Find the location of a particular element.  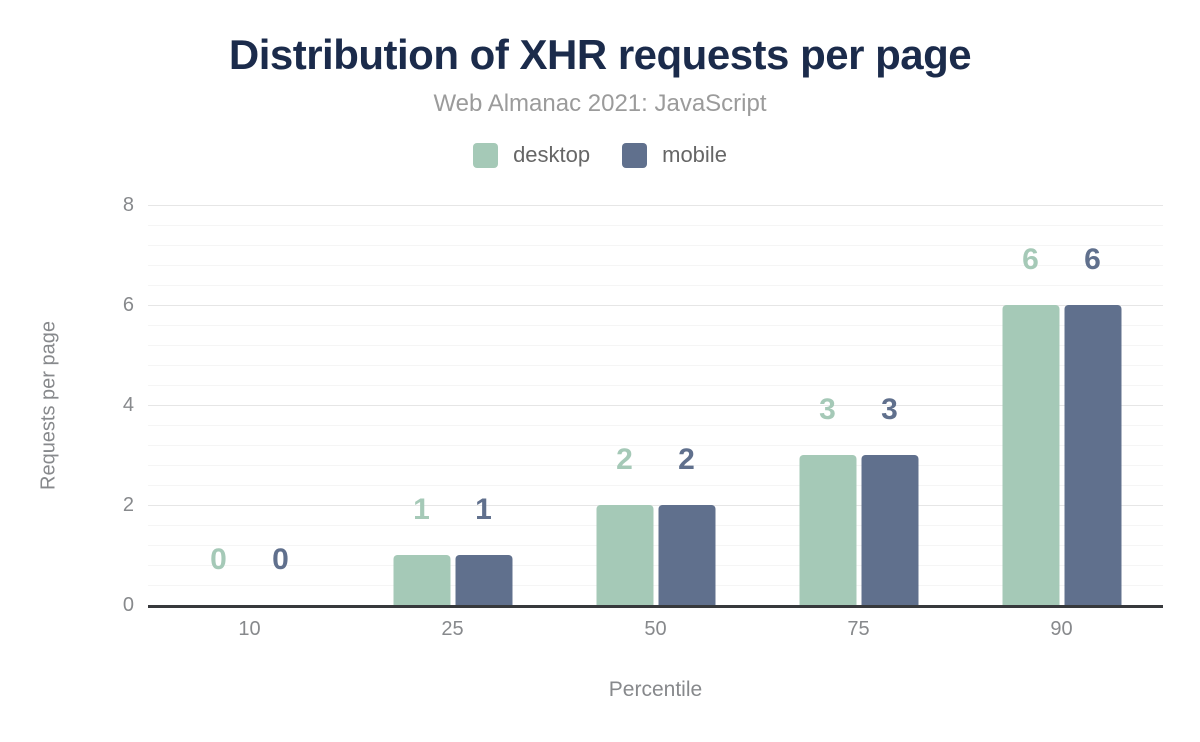

bar-value-mobile-p25: 1 is located at coordinates (483, 509).